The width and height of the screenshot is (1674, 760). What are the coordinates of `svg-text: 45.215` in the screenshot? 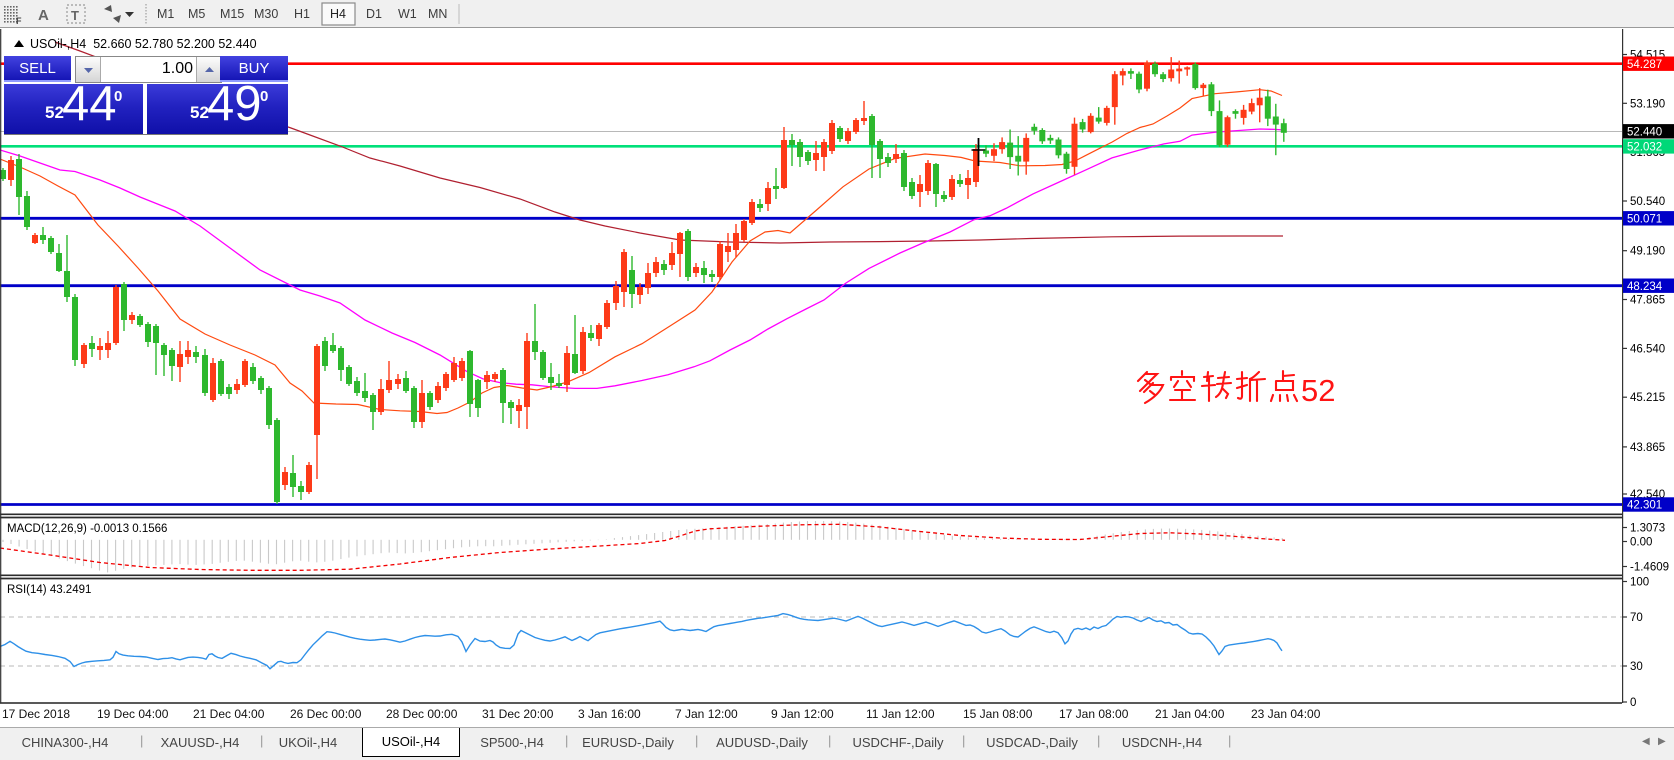 It's located at (1647, 398).